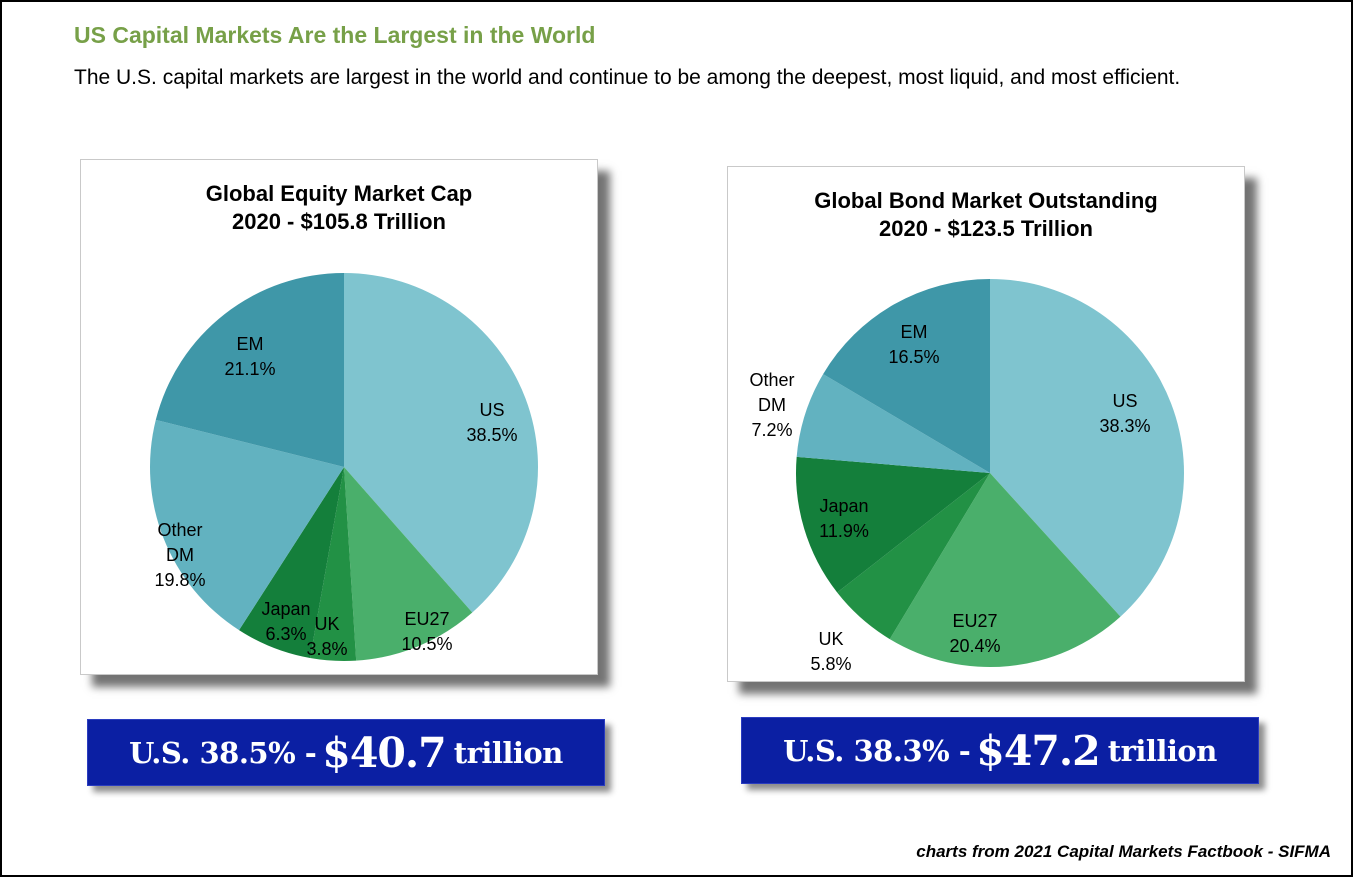 This screenshot has height=877, width=1353. What do you see at coordinates (1005, 570) in the screenshot?
I see `bond-slice-eu27` at bounding box center [1005, 570].